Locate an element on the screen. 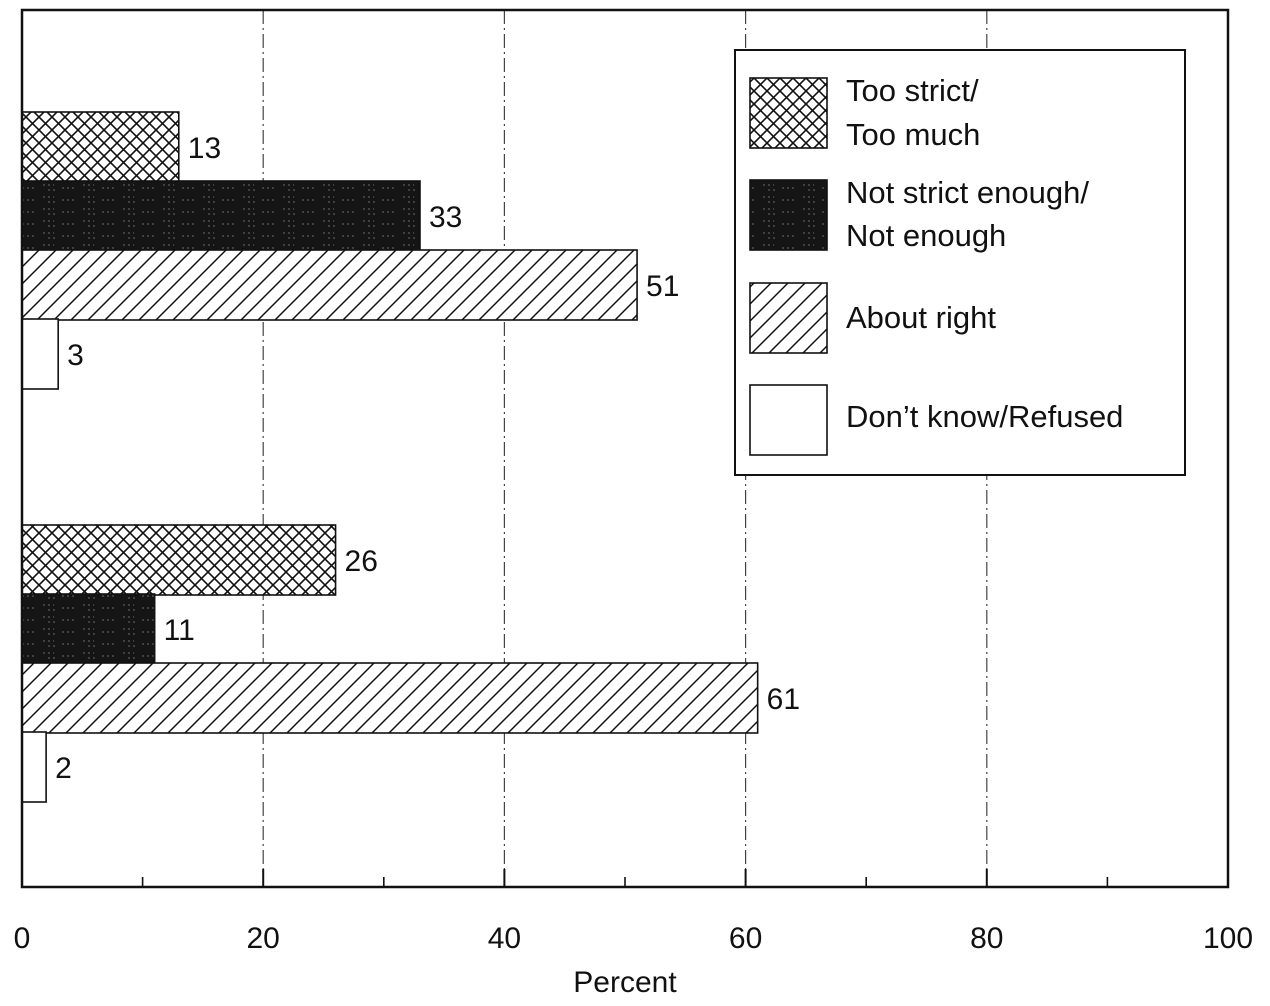 The height and width of the screenshot is (1006, 1270). legend-swatch-empty is located at coordinates (788, 420).